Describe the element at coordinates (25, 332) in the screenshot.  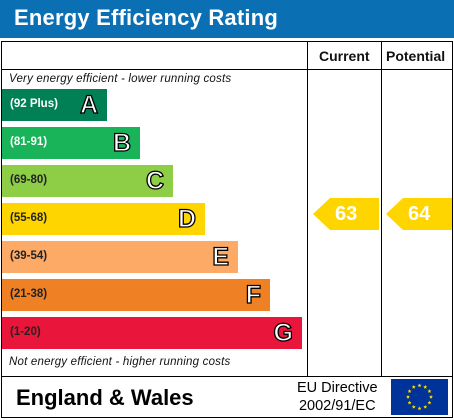
I see `band-range: (1-20)` at that location.